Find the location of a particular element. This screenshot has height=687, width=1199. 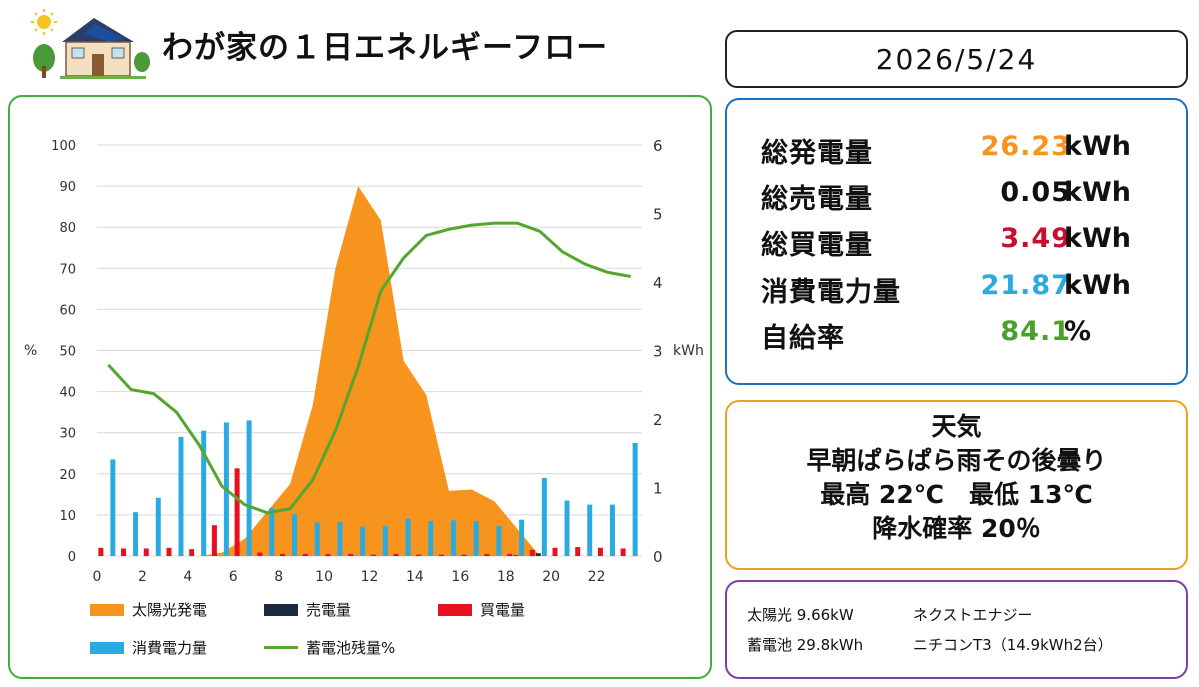

legend-label-buy: 買電量 is located at coordinates (503, 610).